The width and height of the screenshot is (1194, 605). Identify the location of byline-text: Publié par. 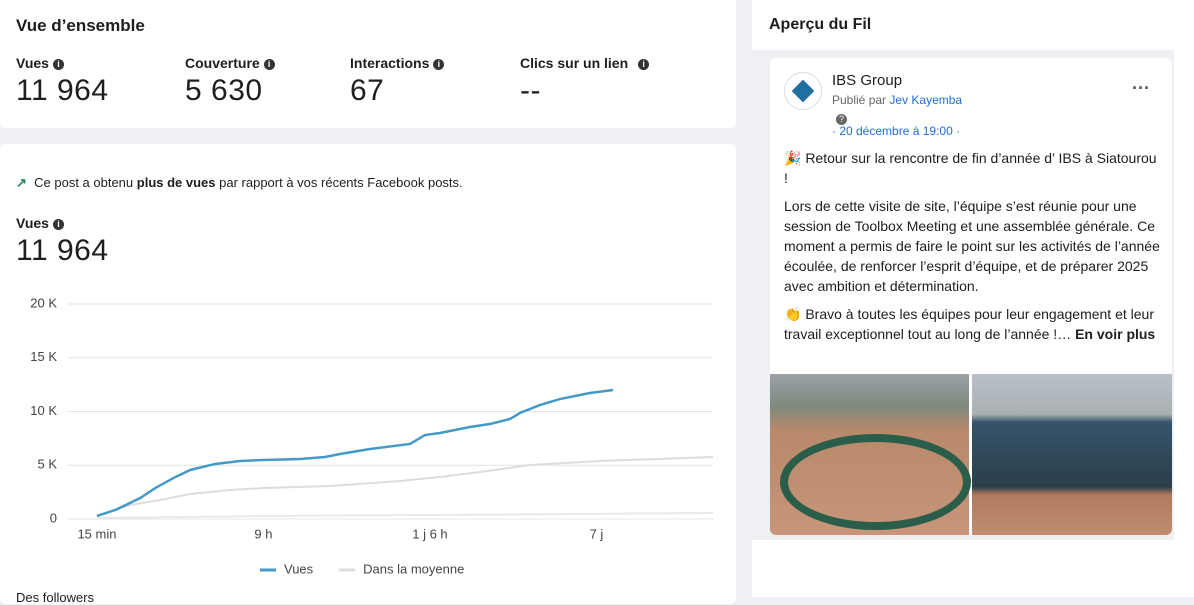
(859, 100).